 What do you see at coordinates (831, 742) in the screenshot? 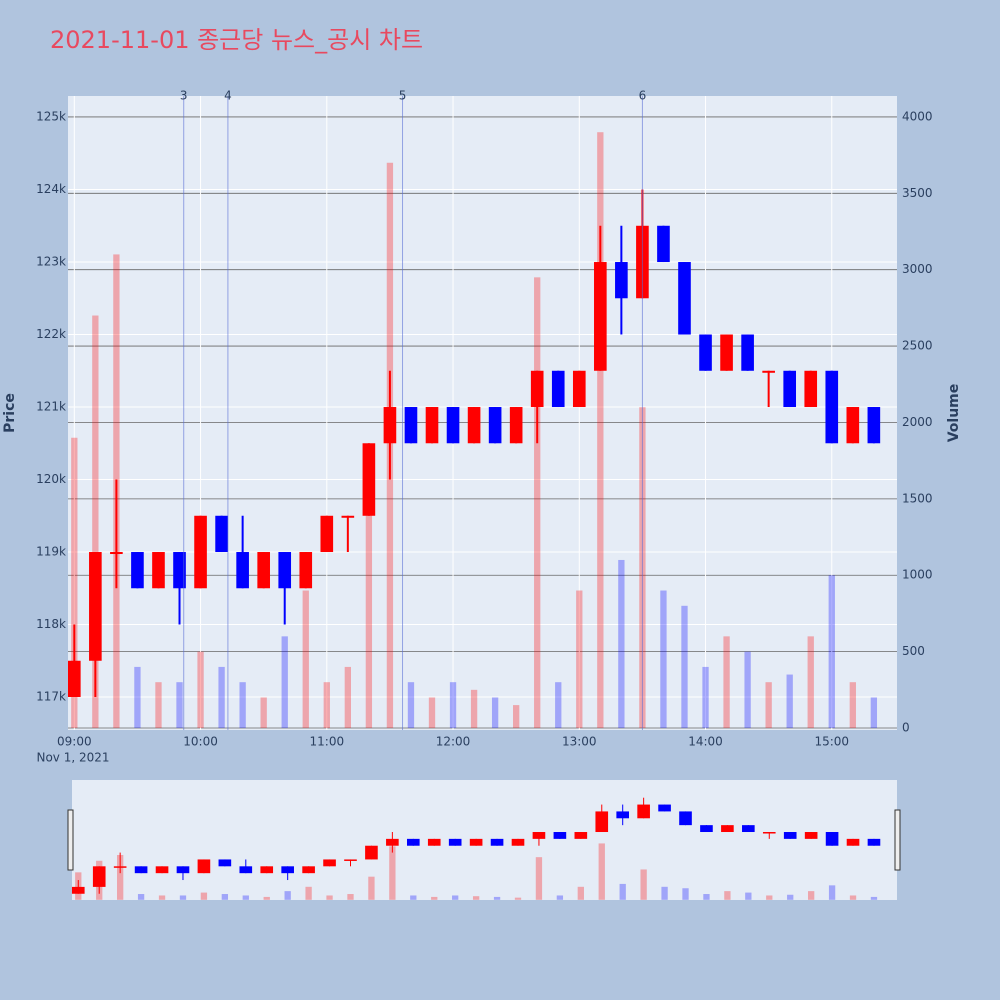
I see `x-tick-label: 15:00` at bounding box center [831, 742].